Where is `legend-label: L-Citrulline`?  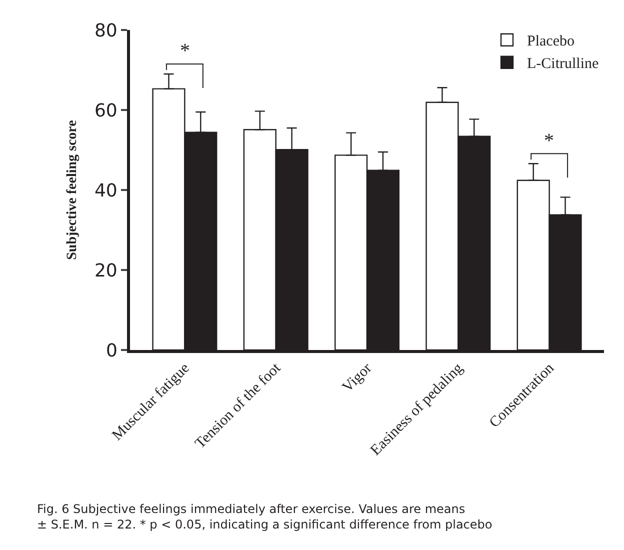
legend-label: L-Citrulline is located at coordinates (563, 64).